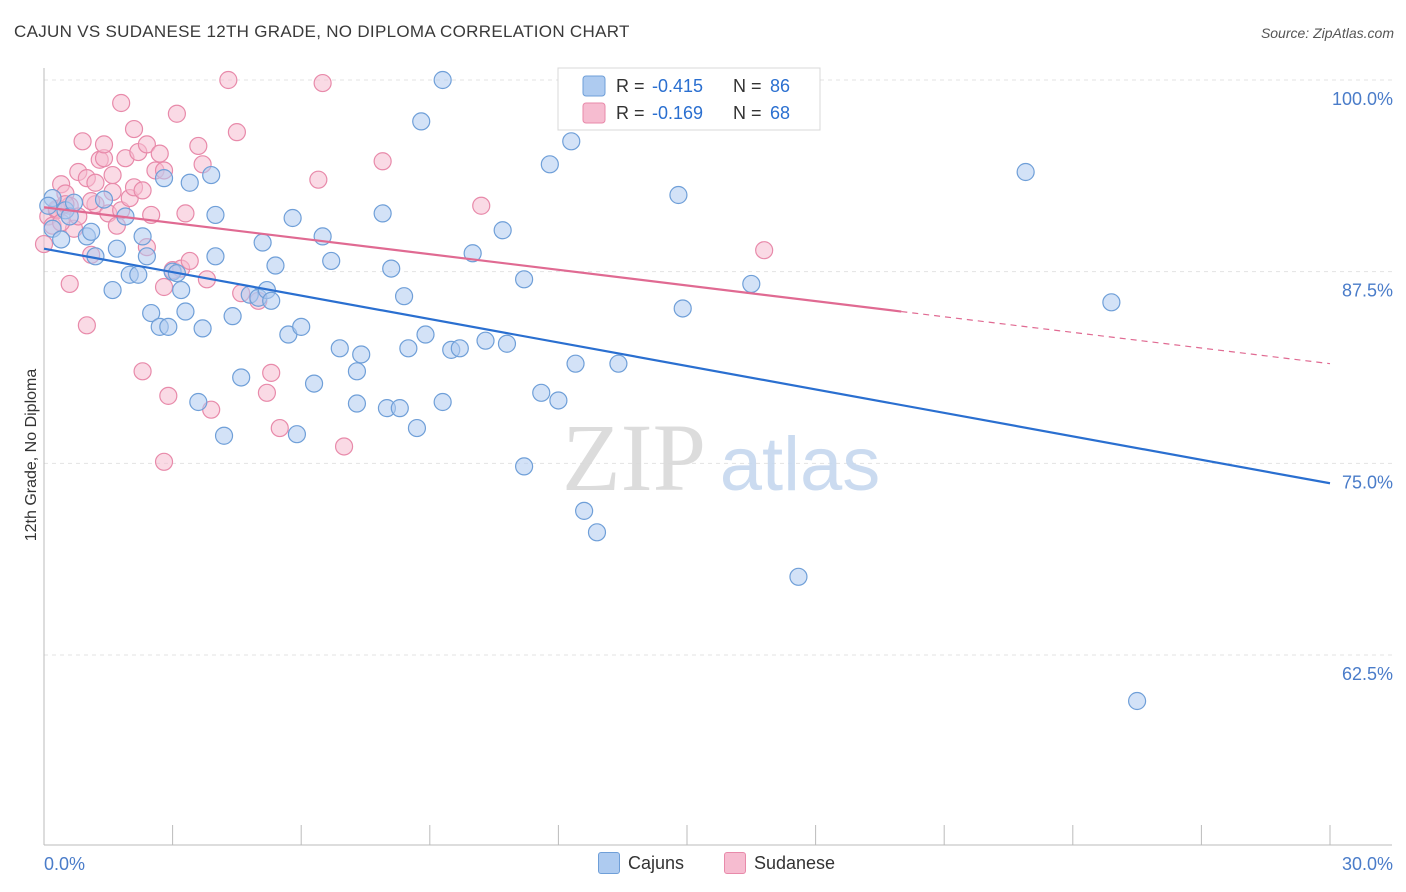 Image resolution: width=1406 pixels, height=892 pixels. I want to click on legend-r-value-1: -0.415, so click(677, 86).